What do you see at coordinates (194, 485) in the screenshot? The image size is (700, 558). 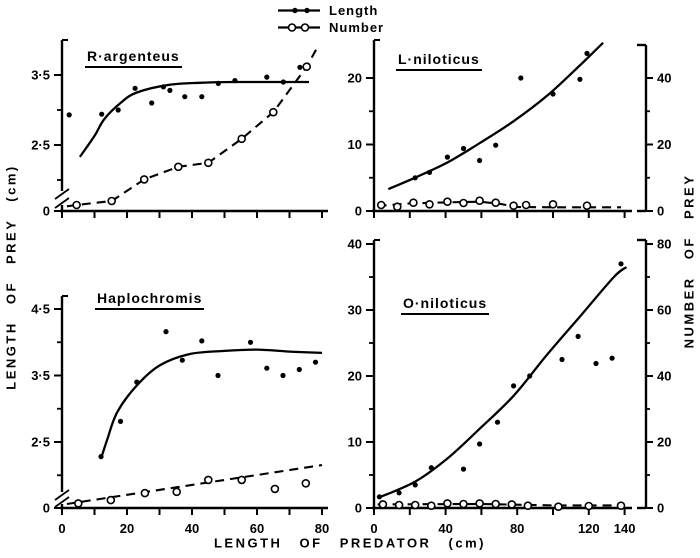 I see `bl-number-curve` at bounding box center [194, 485].